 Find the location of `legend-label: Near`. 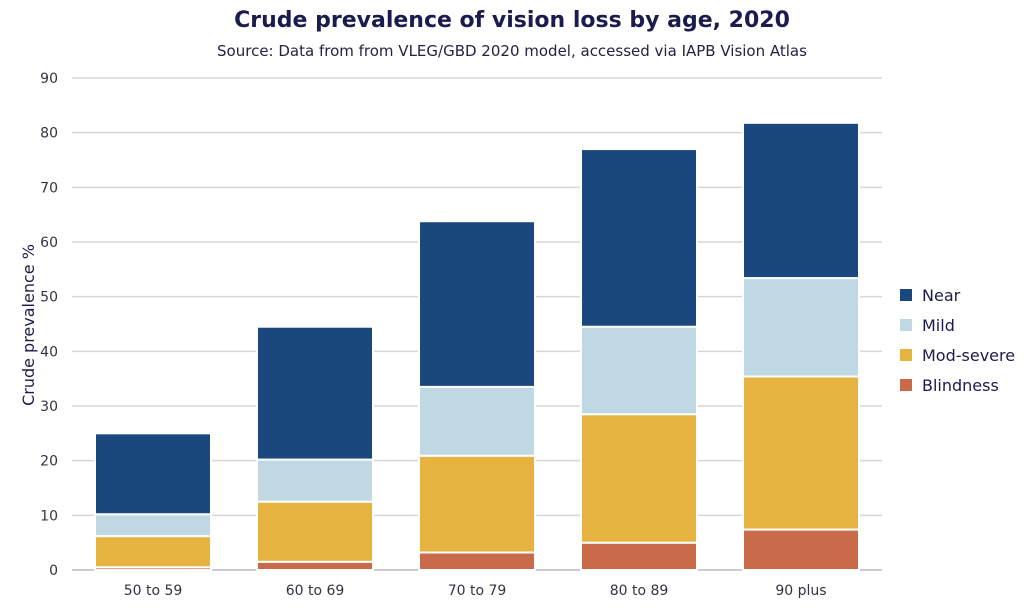

legend-label: Near is located at coordinates (941, 295).